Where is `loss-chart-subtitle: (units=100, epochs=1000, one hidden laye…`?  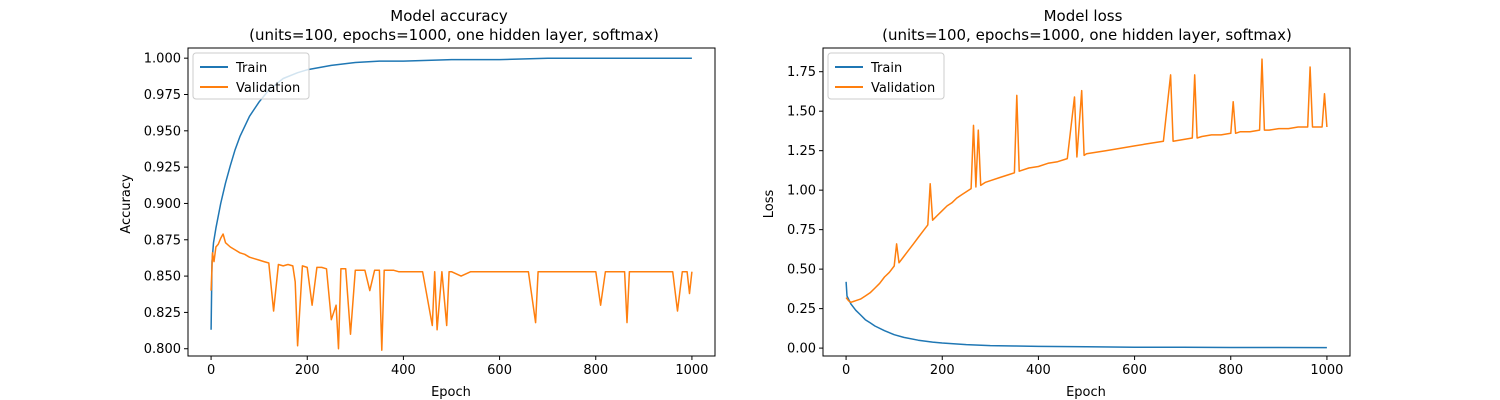
loss-chart-subtitle: (units=100, epochs=1000, one hidden laye… is located at coordinates (1087, 35).